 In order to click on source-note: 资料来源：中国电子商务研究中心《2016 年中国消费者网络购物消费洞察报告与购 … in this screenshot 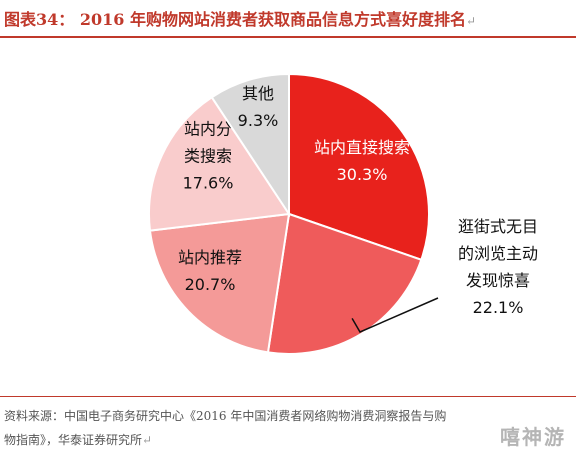, I will do `click(284, 428)`.